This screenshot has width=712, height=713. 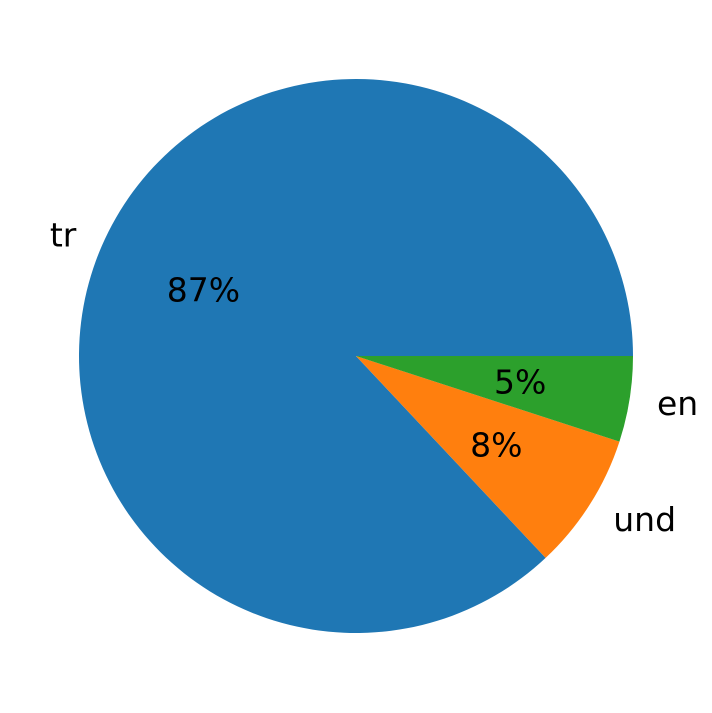 I want to click on slice-label-und: und, so click(x=644, y=519).